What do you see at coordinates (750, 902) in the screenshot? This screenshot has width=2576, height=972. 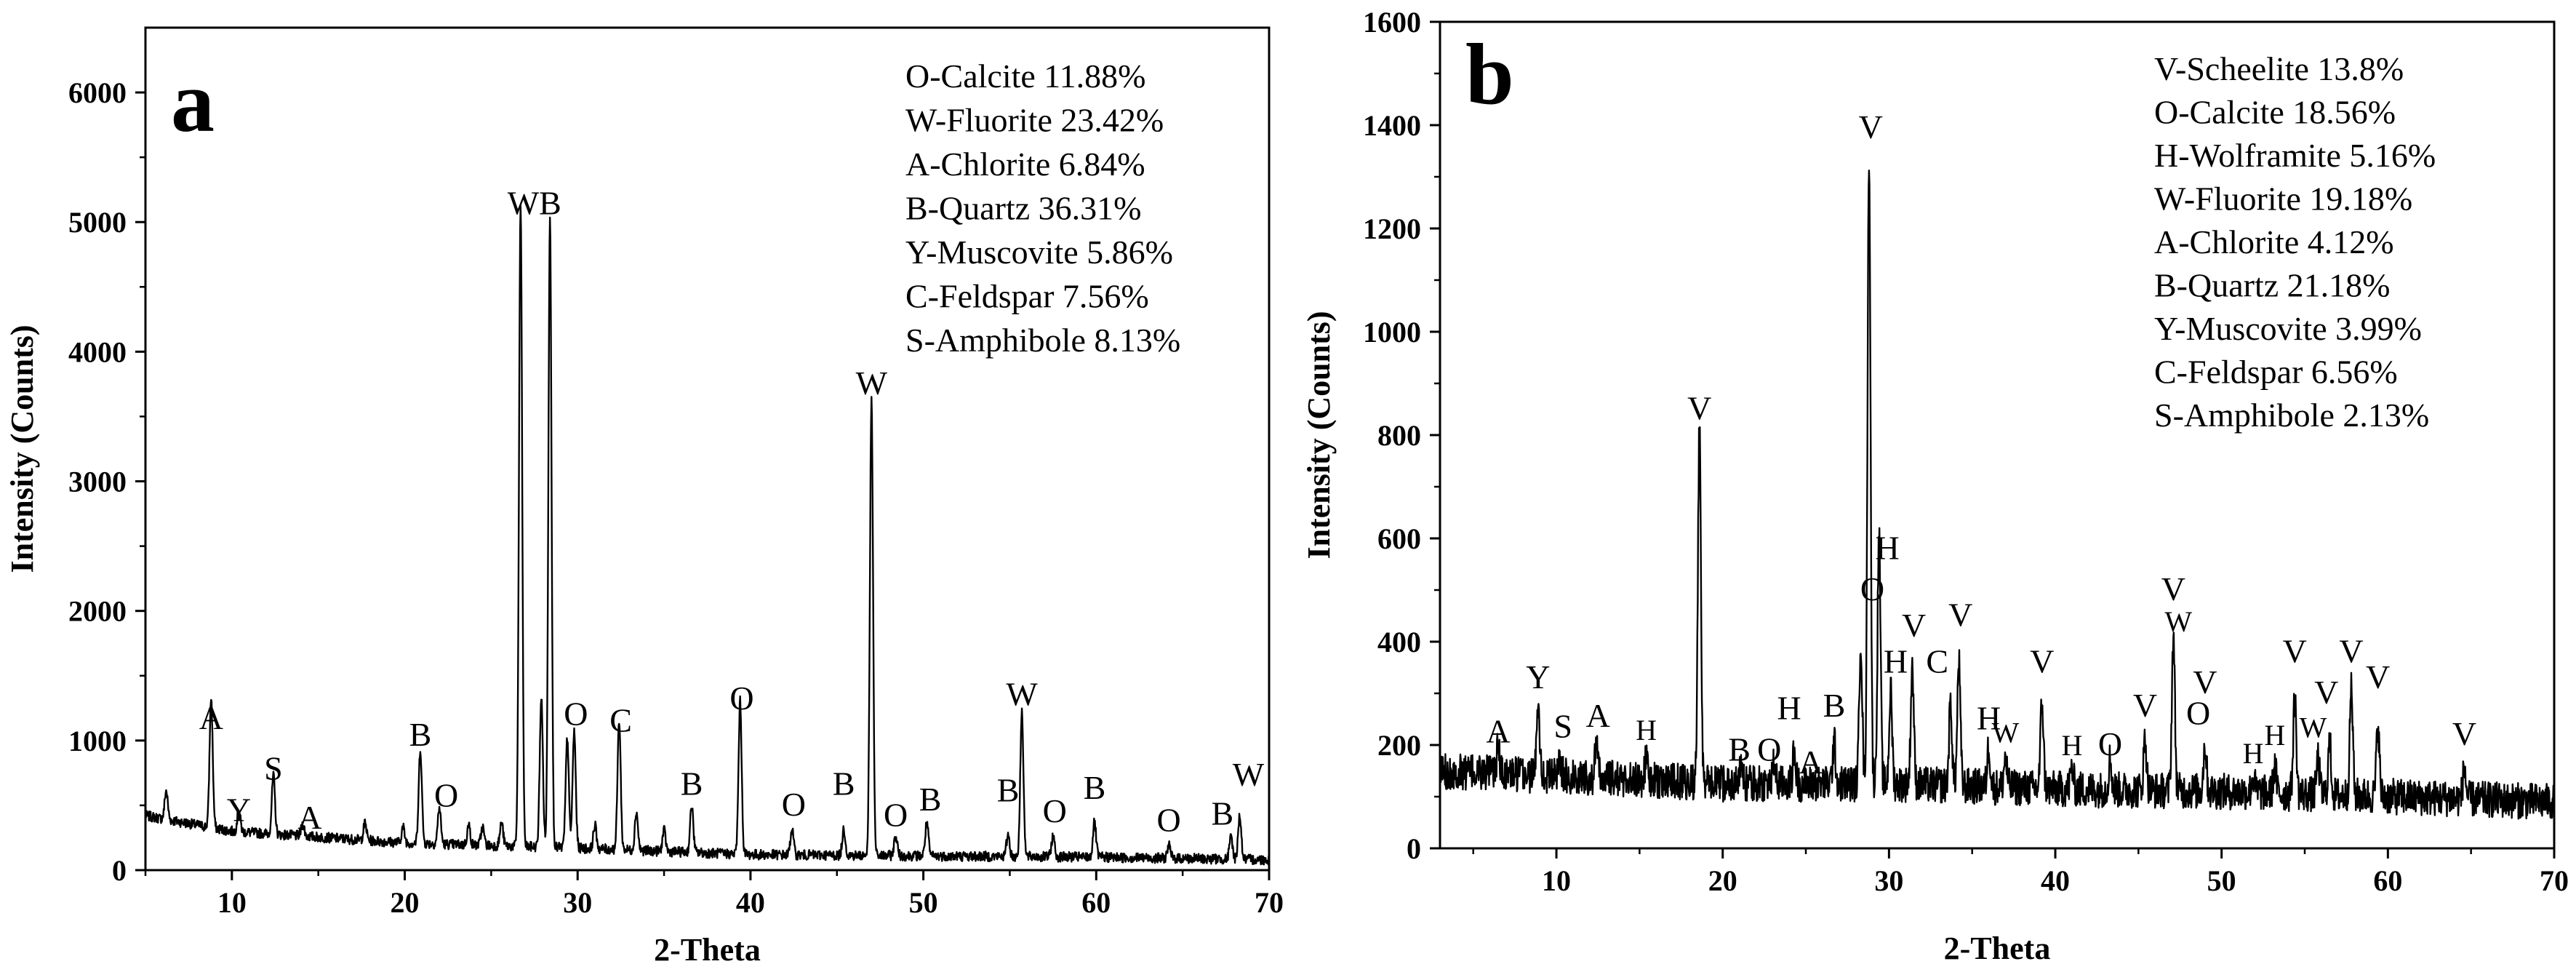 I see `x-tick-label: 40` at bounding box center [750, 902].